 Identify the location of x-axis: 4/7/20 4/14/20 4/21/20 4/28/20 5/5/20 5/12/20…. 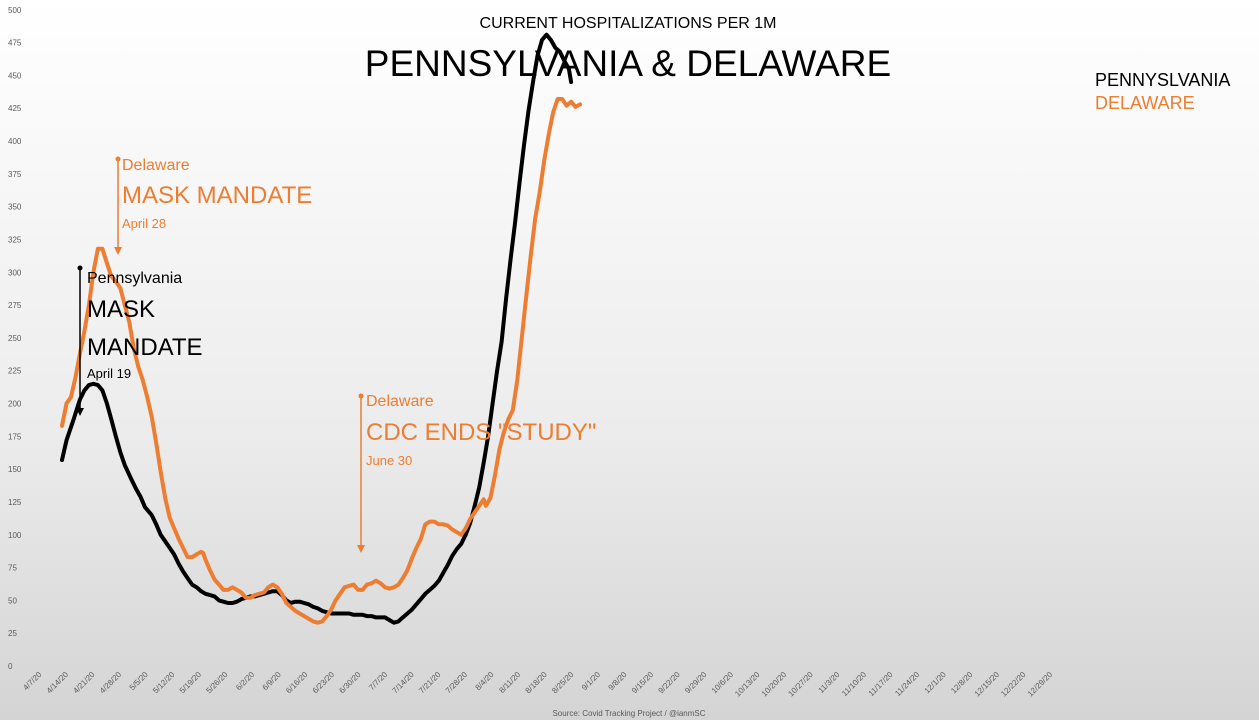
(537, 684).